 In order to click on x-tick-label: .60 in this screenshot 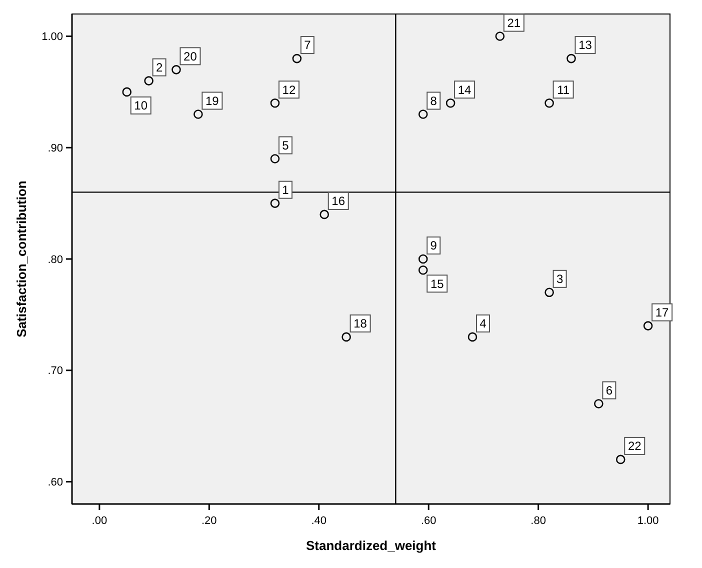, I will do `click(428, 521)`.